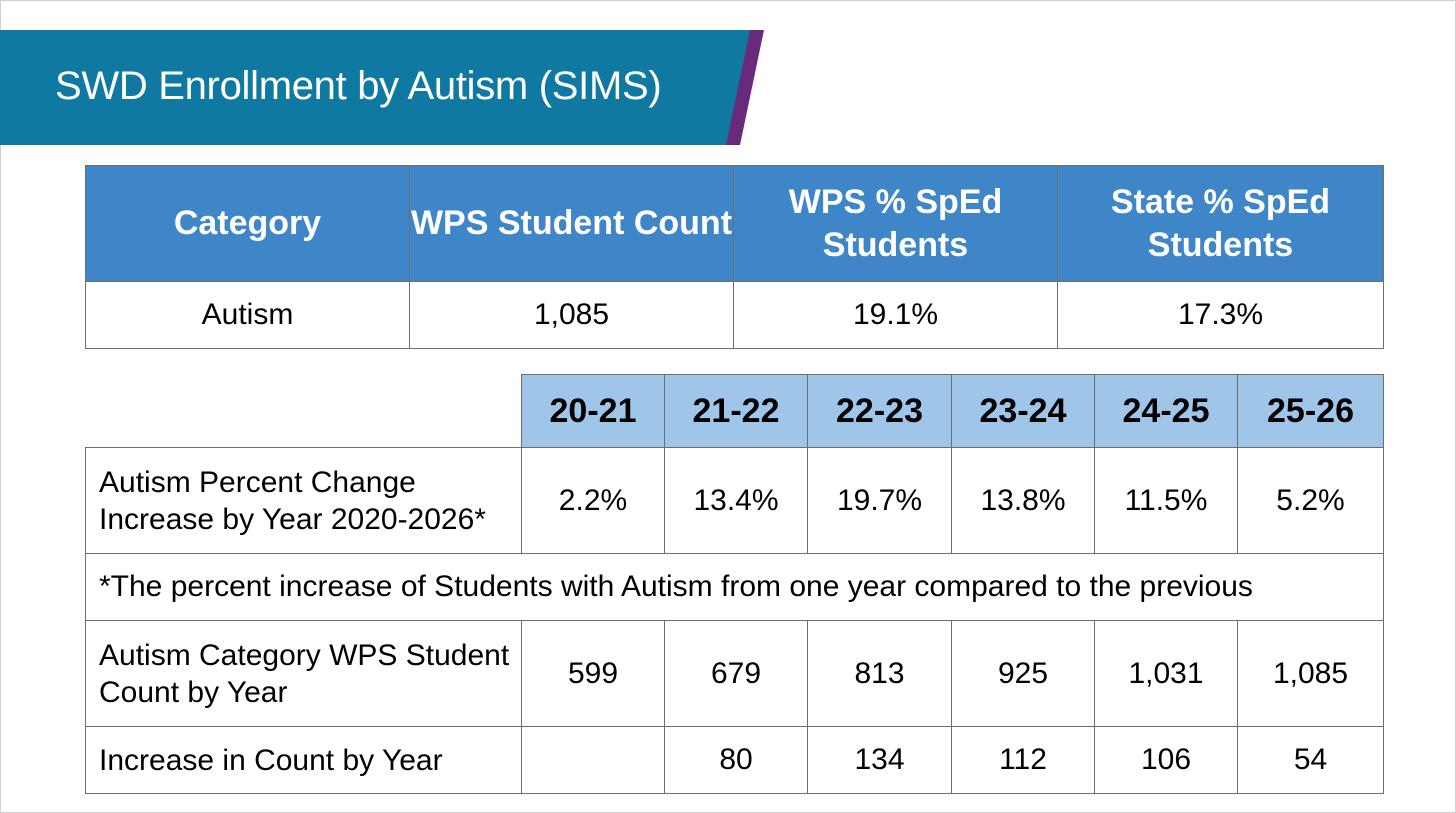 The width and height of the screenshot is (1456, 813). I want to click on increase-value: 134, so click(879, 760).